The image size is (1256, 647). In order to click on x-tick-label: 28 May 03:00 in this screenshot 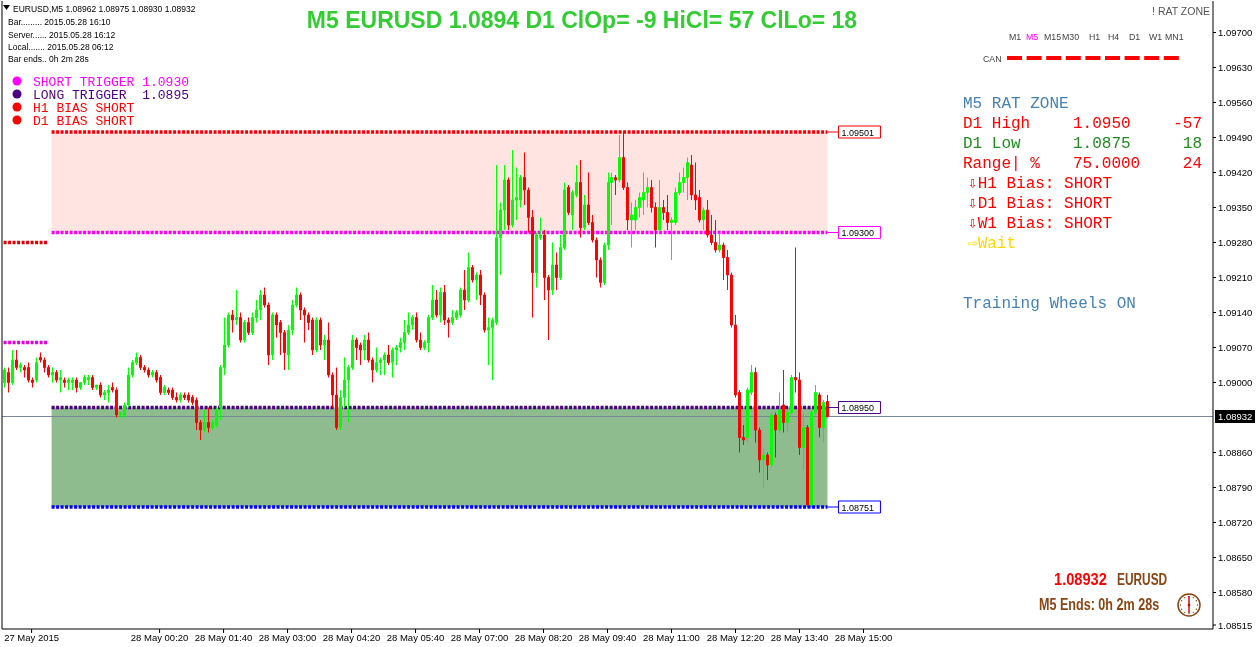, I will do `click(287, 637)`.